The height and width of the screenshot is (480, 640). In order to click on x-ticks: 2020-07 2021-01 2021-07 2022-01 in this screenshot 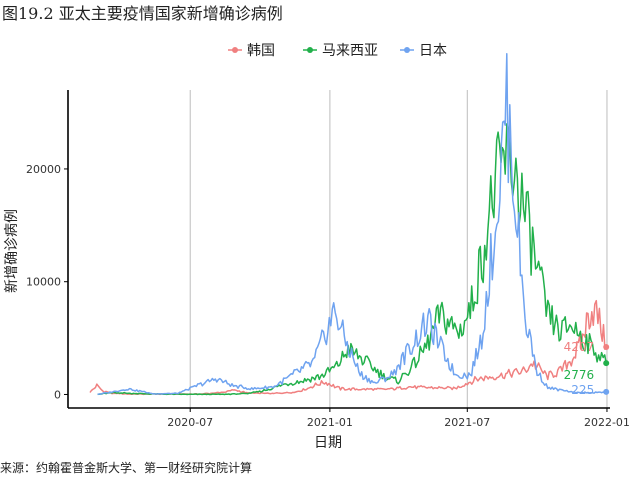, I will do `click(398, 418)`.